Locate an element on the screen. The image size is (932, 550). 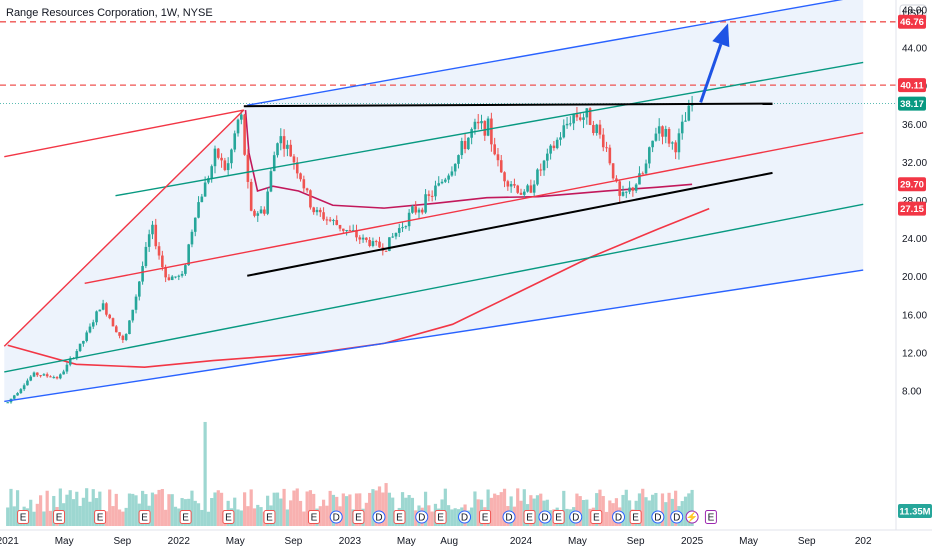
price-label-text: 38.17 is located at coordinates (912, 104).